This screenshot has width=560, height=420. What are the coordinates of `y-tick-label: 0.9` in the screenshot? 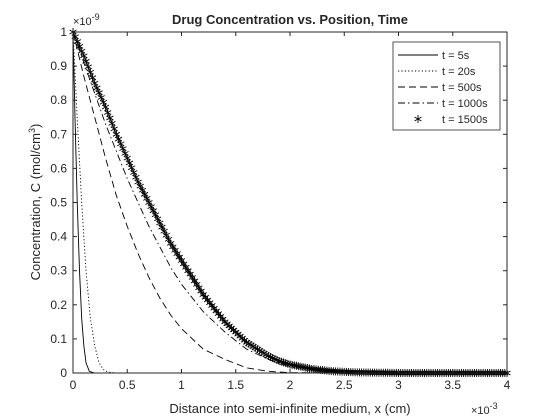 It's located at (58, 66).